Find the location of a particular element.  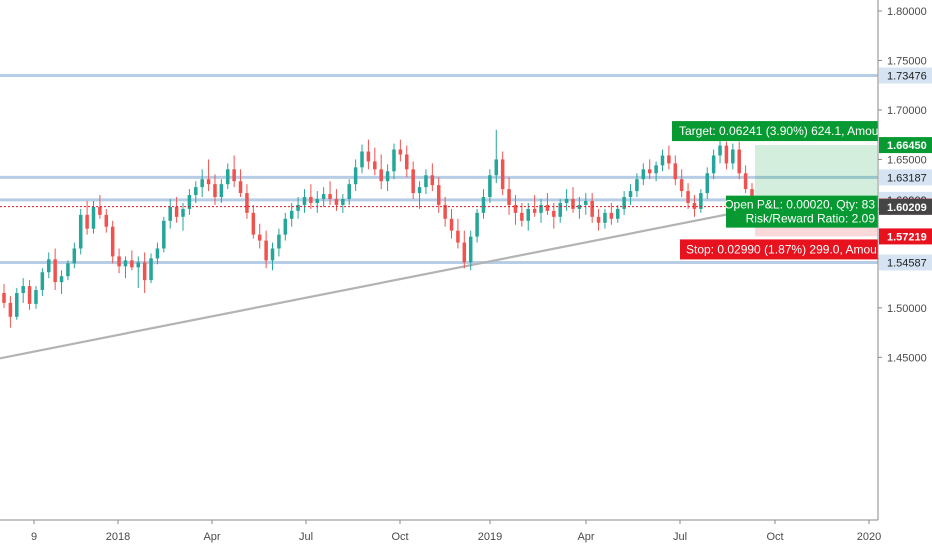

target-label: Target: 0.06241 (3.90%) 624.1, Amou is located at coordinates (775, 131).